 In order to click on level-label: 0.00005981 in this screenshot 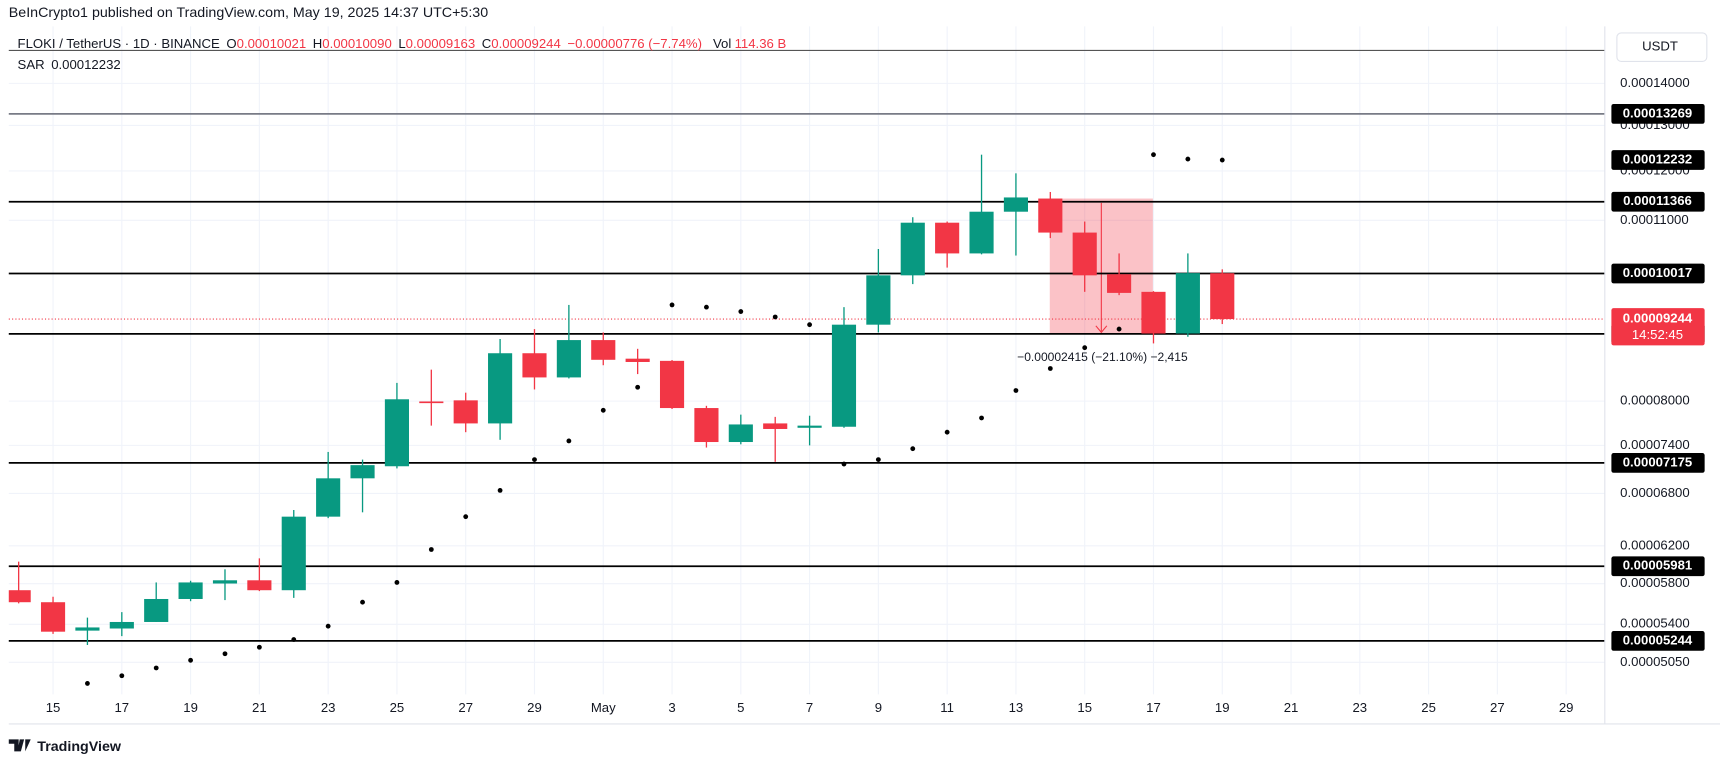, I will do `click(1658, 565)`.